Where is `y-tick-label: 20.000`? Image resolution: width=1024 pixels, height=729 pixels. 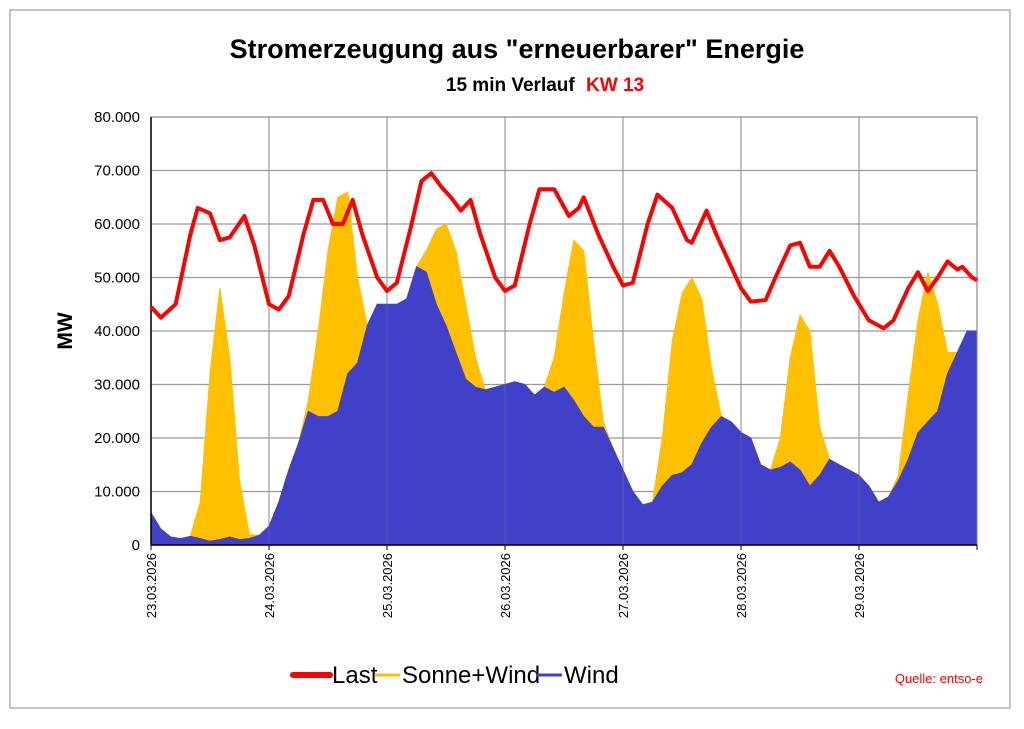 y-tick-label: 20.000 is located at coordinates (117, 438).